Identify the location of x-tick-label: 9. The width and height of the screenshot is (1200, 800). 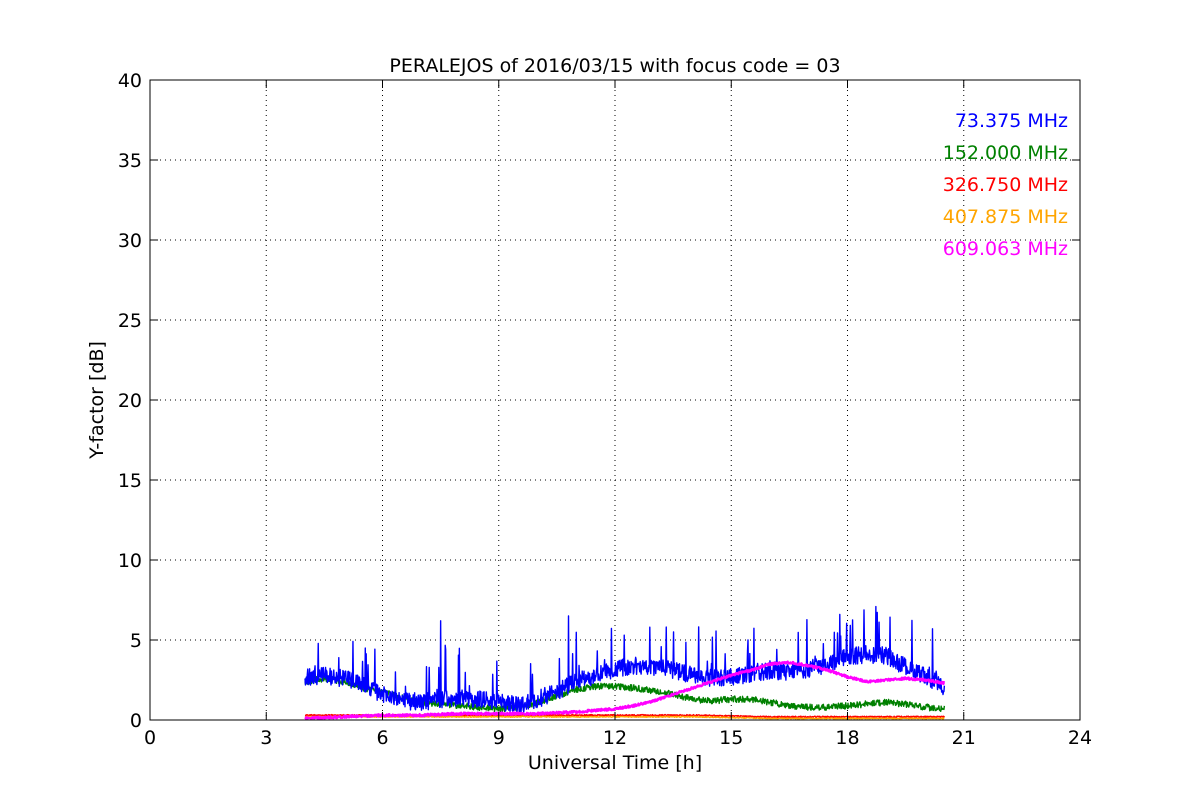
(499, 738).